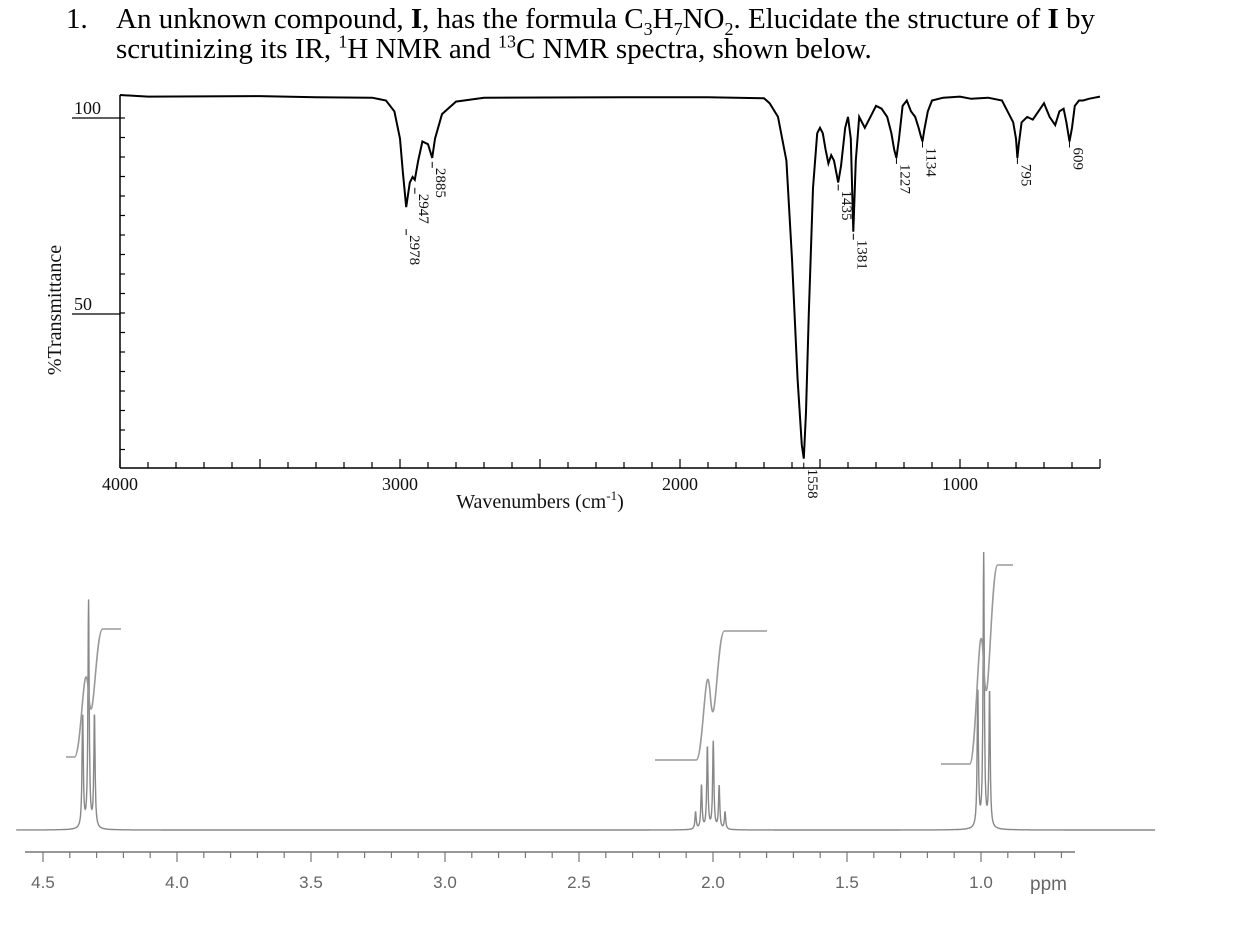  I want to click on question-formula-intro: , has the formula, so click(523, 19).